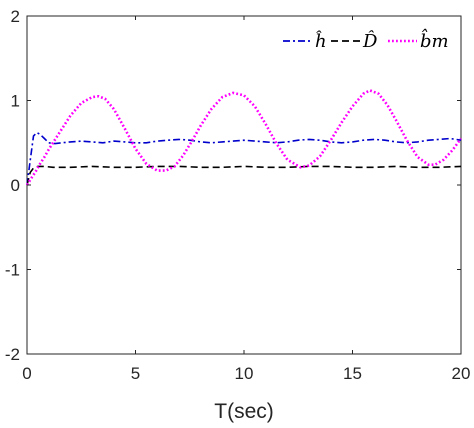 This screenshot has height=428, width=474. Describe the element at coordinates (12, 354) in the screenshot. I see `y-tick-label: -2` at that location.